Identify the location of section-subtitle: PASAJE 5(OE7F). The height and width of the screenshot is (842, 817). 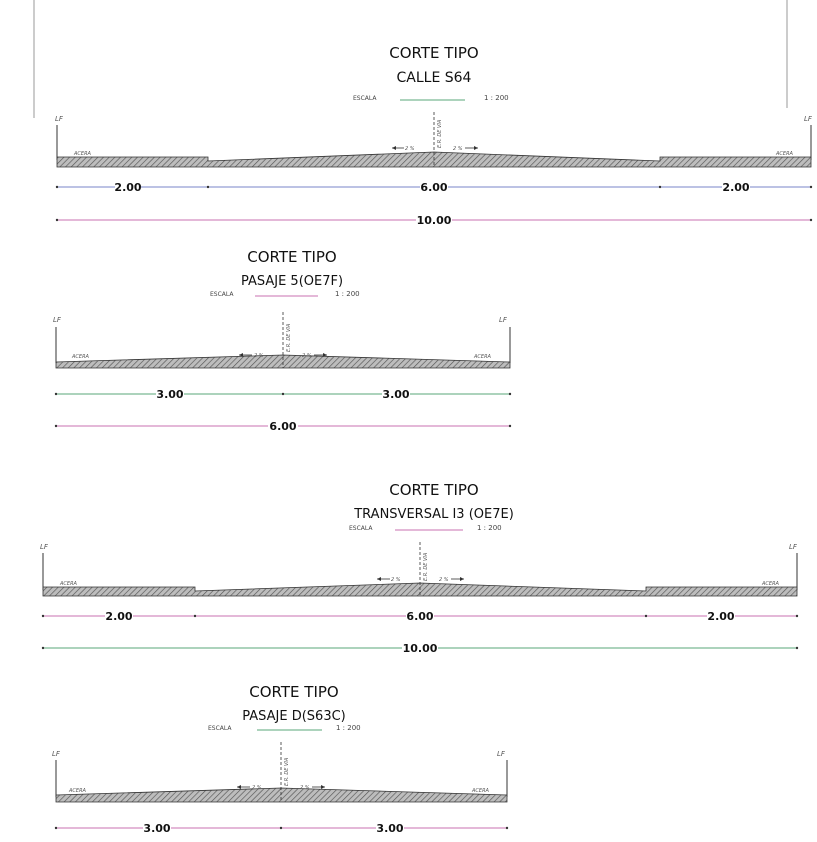
(292, 281).